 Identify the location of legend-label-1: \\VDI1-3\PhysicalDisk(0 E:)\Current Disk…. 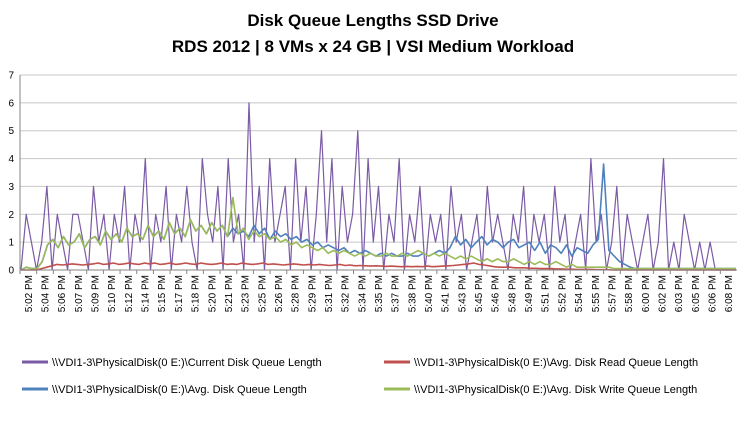
(187, 363).